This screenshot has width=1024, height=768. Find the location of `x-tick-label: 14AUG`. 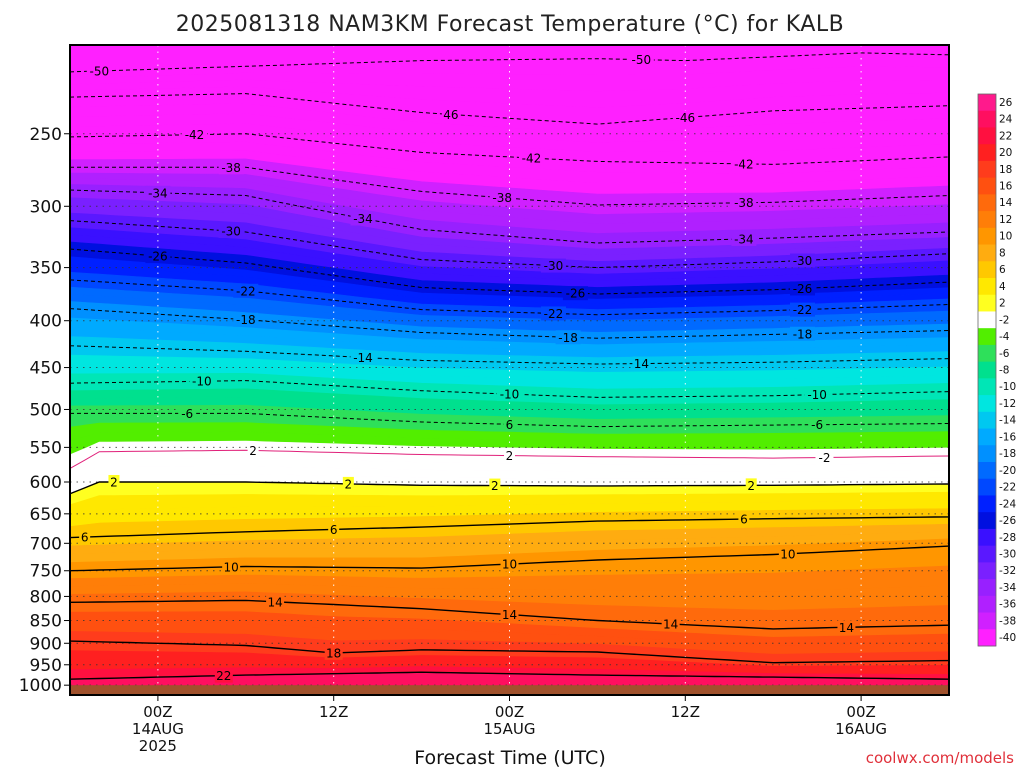

x-tick-label: 14AUG is located at coordinates (158, 729).